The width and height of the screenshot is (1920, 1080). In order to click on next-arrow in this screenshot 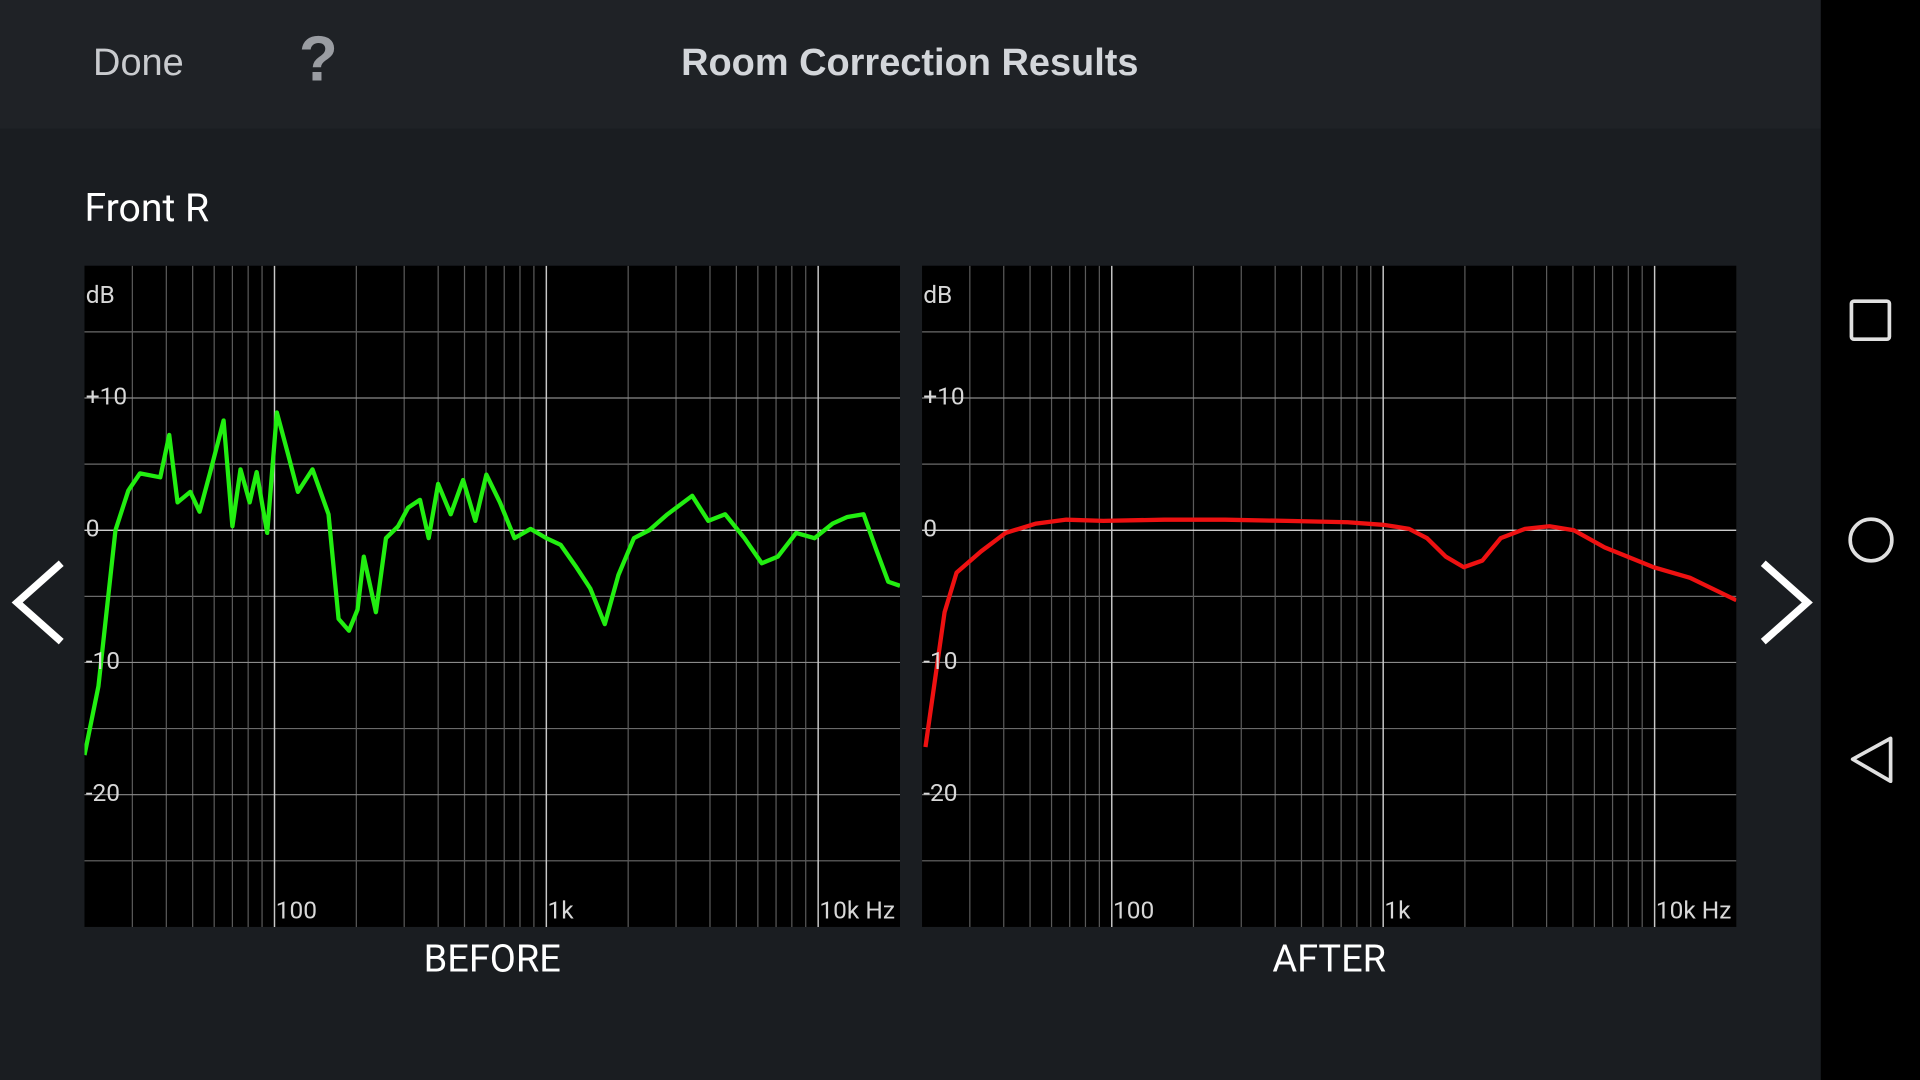, I will do `click(1786, 602)`.